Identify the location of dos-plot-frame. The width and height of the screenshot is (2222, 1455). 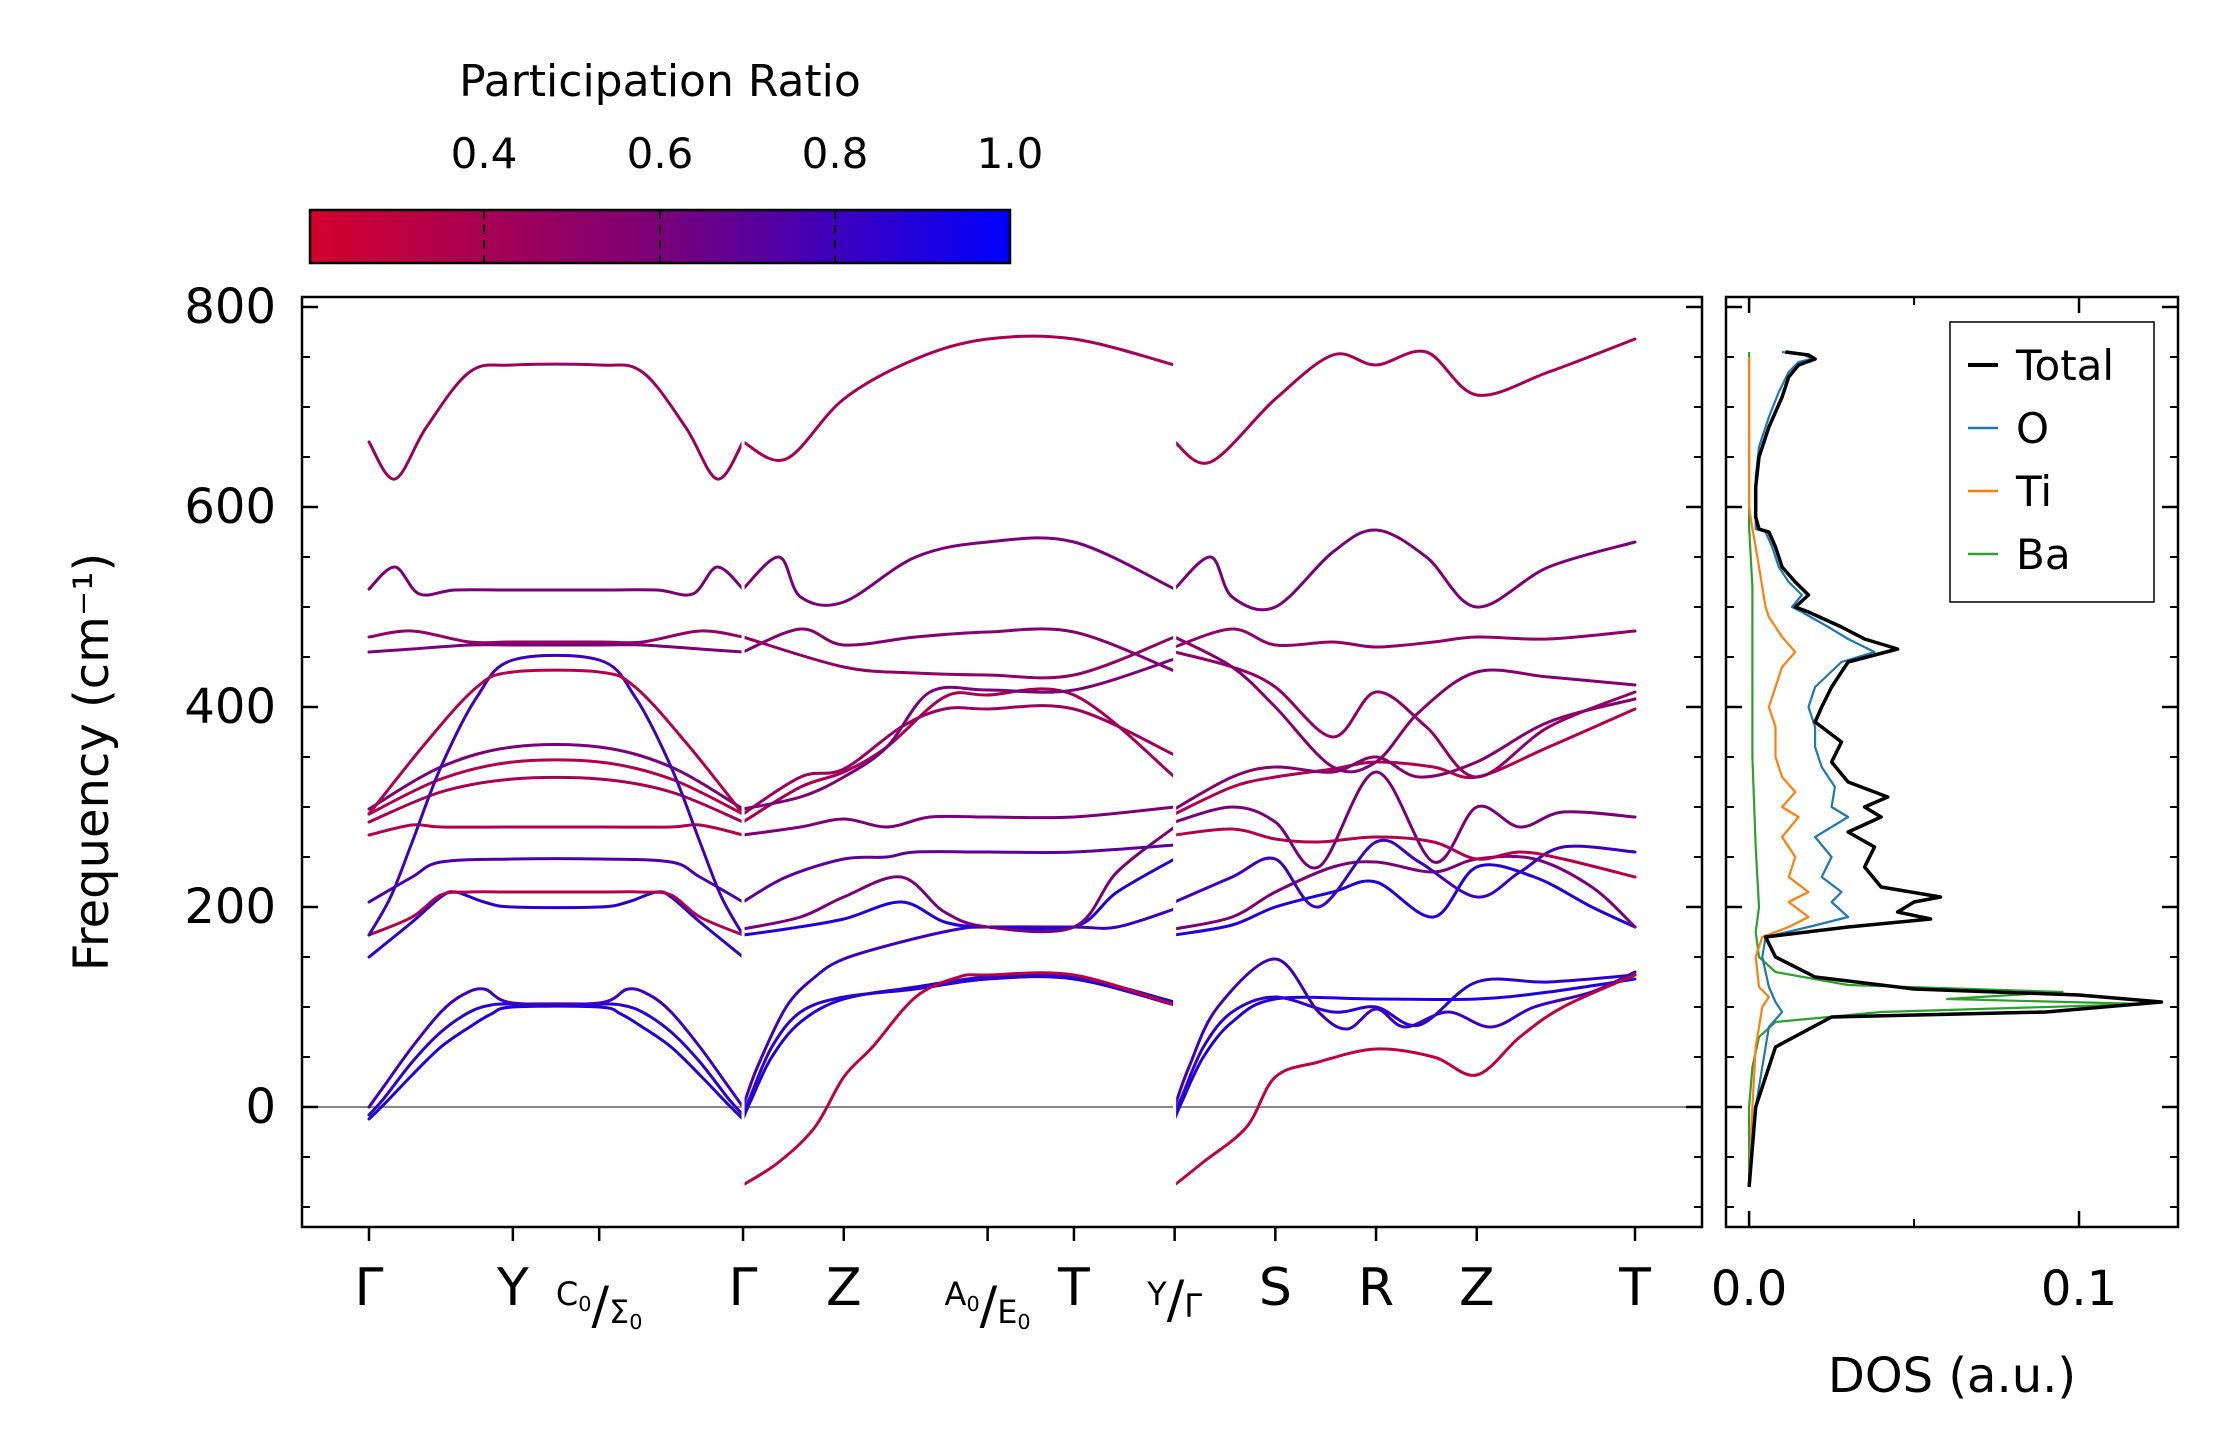
(1952, 762).